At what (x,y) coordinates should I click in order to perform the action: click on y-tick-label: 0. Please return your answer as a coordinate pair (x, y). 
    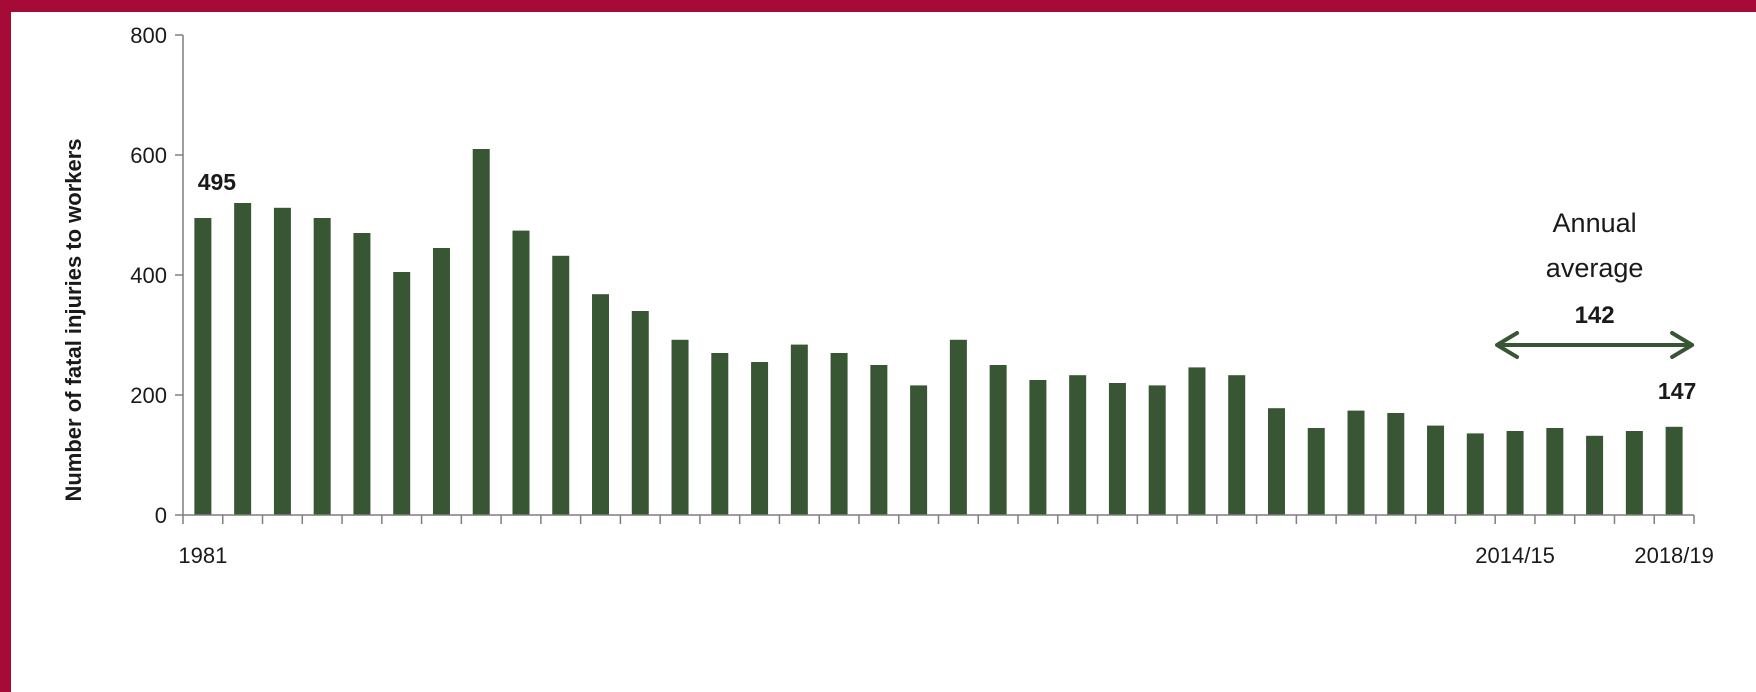
    Looking at the image, I should click on (161, 515).